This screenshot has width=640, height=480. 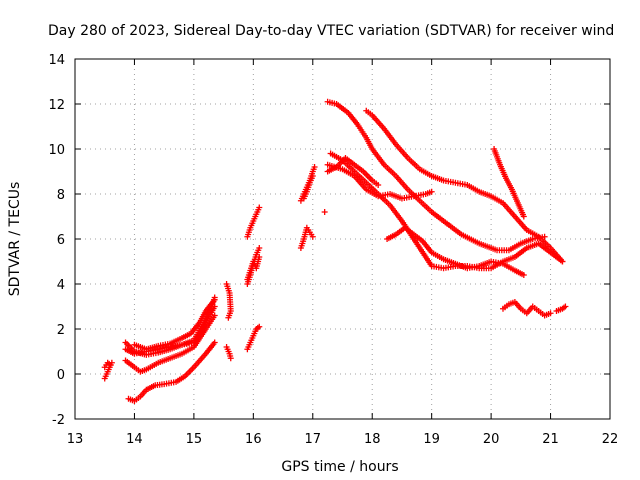 I want to click on x-tick-label: 17, so click(x=313, y=439).